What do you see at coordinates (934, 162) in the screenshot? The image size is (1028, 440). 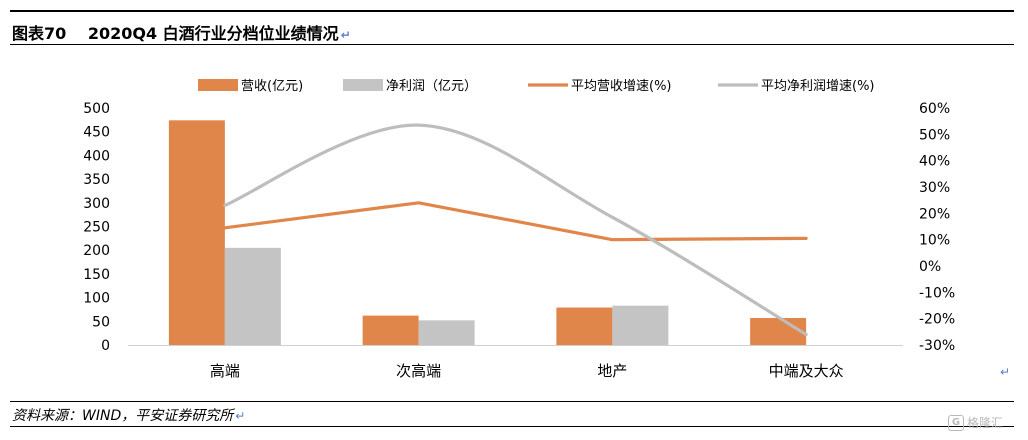 I see `right-axis-tick-label: 40%` at bounding box center [934, 162].